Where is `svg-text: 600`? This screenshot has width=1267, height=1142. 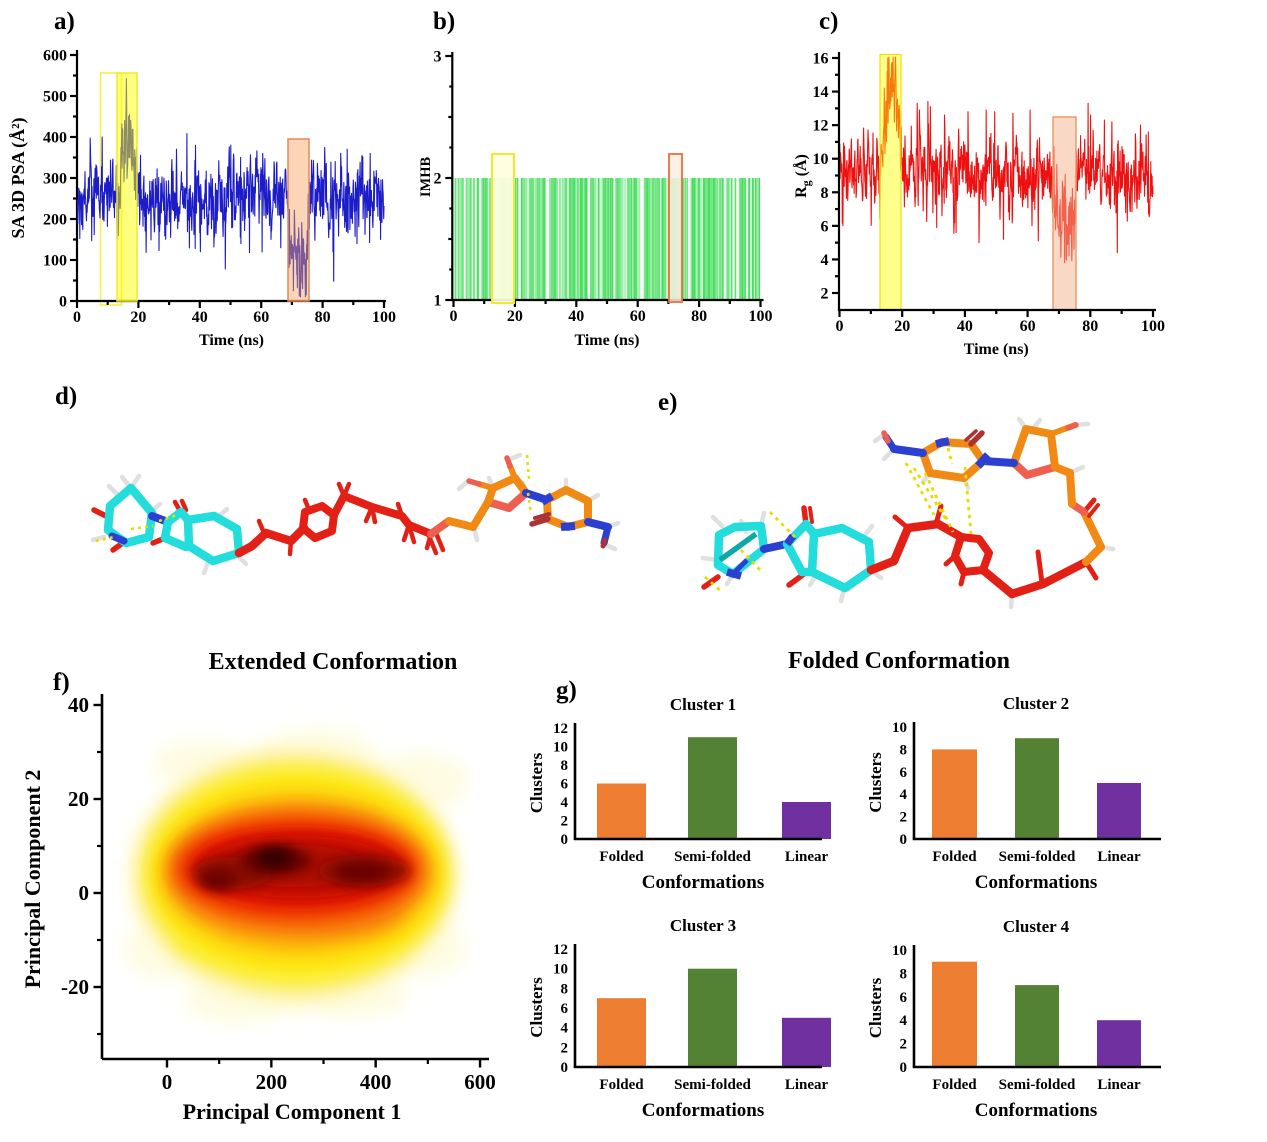
svg-text: 600 is located at coordinates (480, 1082).